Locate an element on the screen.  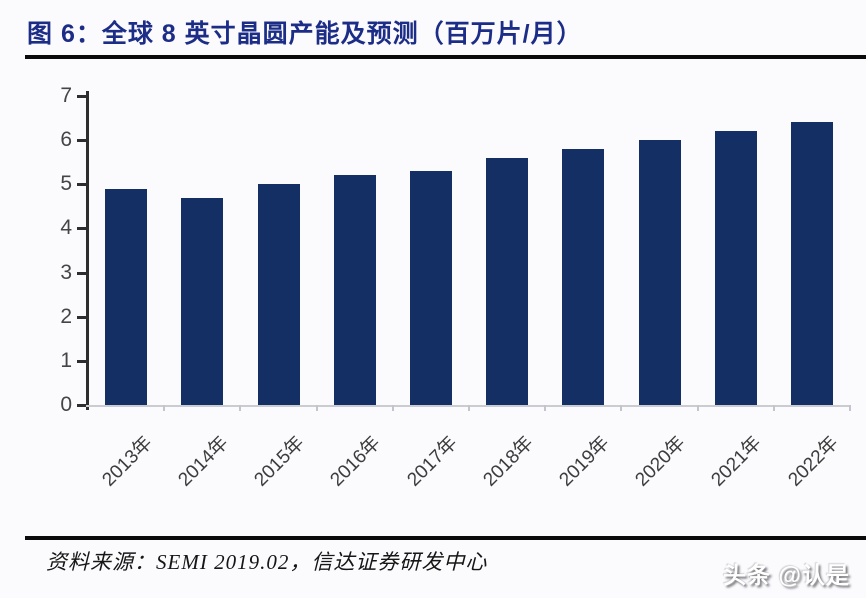
x-axis-label-text: 2013年 is located at coordinates (127, 461).